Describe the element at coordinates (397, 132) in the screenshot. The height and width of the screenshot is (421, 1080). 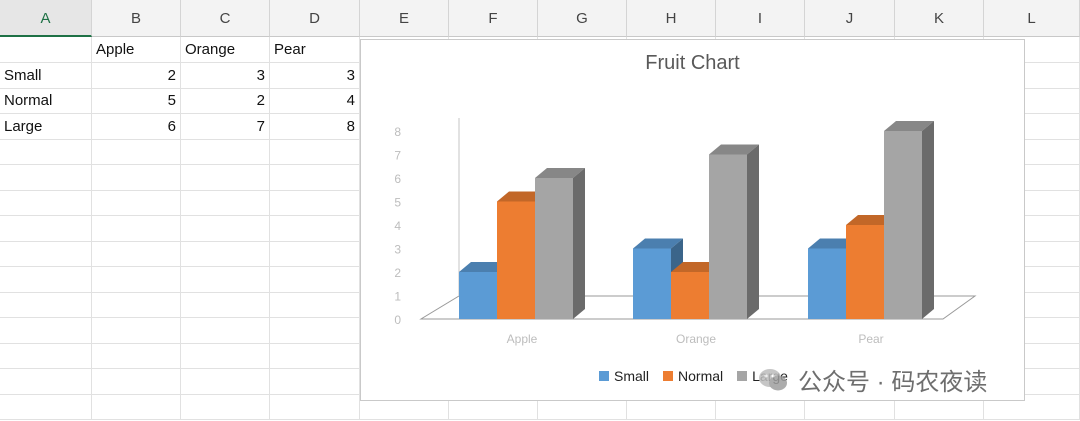
I see `y-tick-label: 8` at that location.